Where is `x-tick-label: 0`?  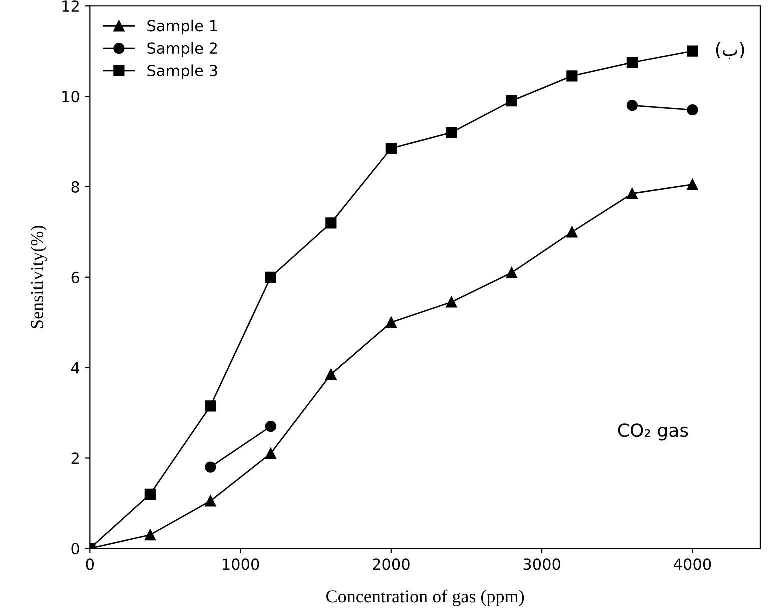
x-tick-label: 0 is located at coordinates (90, 564).